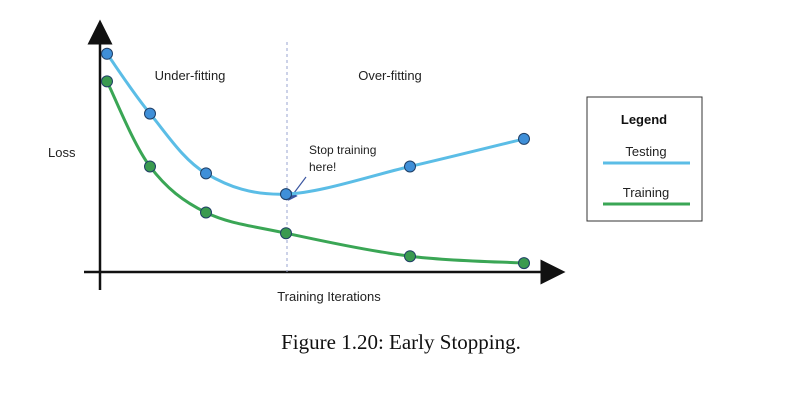 The width and height of the screenshot is (802, 411). I want to click on legend-label-testing: Testing, so click(645, 151).